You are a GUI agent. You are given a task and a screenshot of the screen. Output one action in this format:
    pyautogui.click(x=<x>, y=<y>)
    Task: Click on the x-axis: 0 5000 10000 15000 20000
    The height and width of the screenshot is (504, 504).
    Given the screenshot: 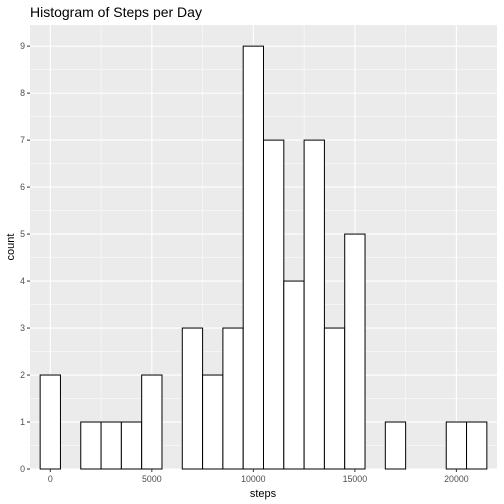 What is the action you would take?
    pyautogui.click(x=258, y=476)
    